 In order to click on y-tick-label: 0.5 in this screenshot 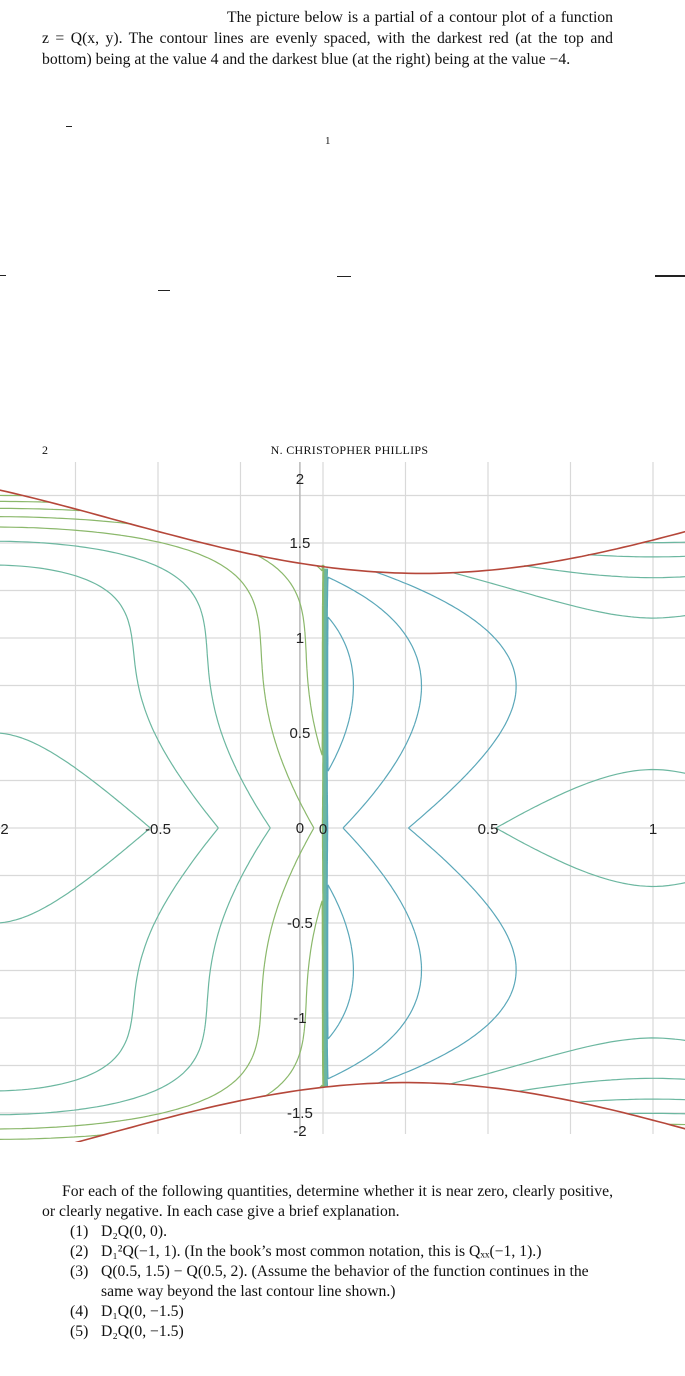, I will do `click(299, 733)`.